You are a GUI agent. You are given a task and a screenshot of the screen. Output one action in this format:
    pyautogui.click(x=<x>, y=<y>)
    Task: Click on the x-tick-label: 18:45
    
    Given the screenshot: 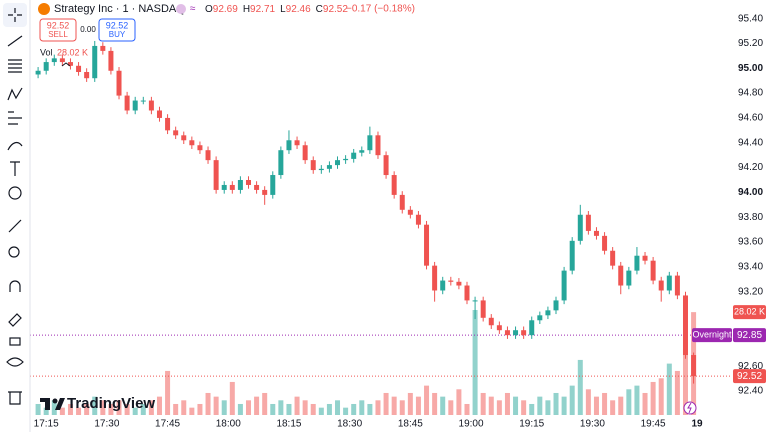 What is the action you would take?
    pyautogui.click(x=410, y=424)
    